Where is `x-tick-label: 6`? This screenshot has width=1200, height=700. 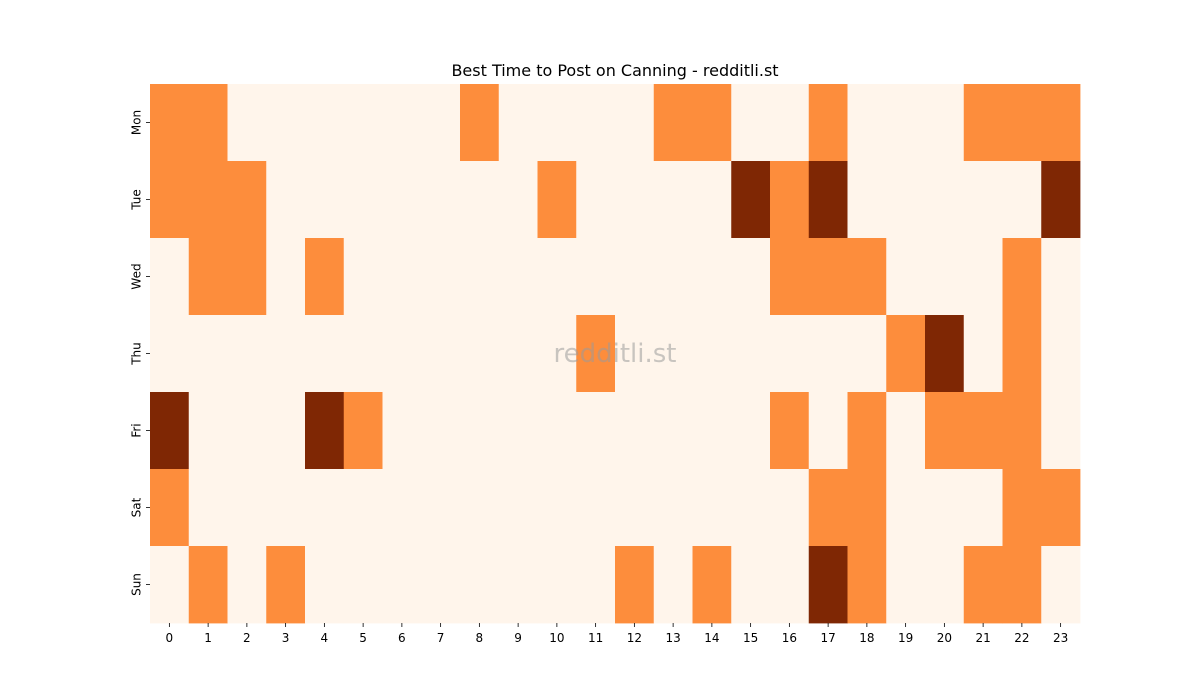
x-tick-label: 6 is located at coordinates (402, 638).